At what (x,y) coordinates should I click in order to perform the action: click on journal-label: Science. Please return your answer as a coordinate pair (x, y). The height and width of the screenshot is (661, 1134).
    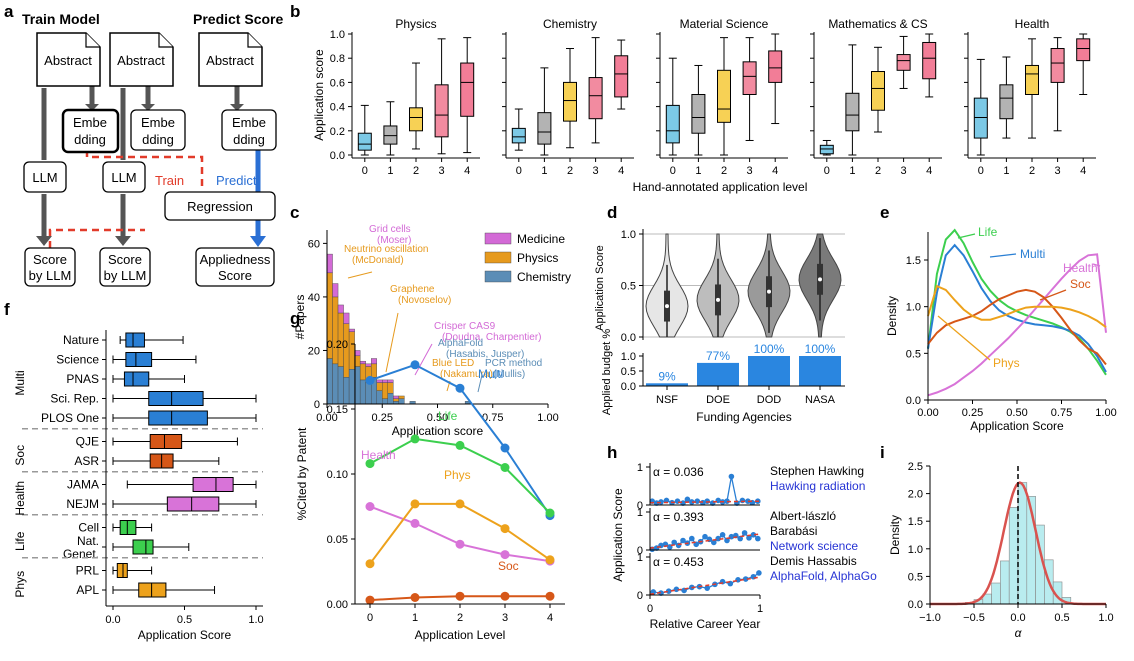
    Looking at the image, I should click on (77, 360).